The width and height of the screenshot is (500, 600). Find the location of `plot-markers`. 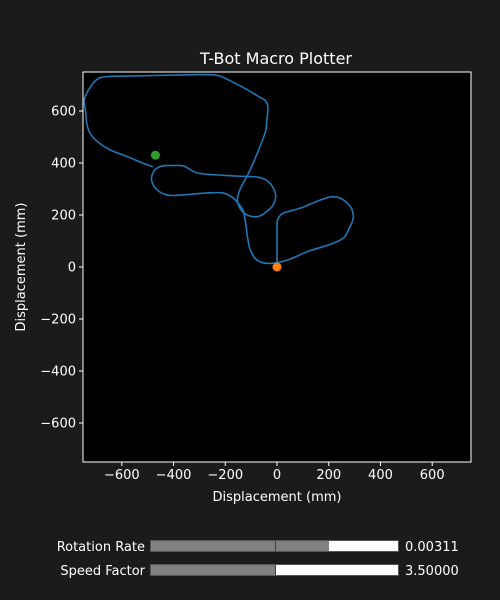

plot-markers is located at coordinates (216, 211).